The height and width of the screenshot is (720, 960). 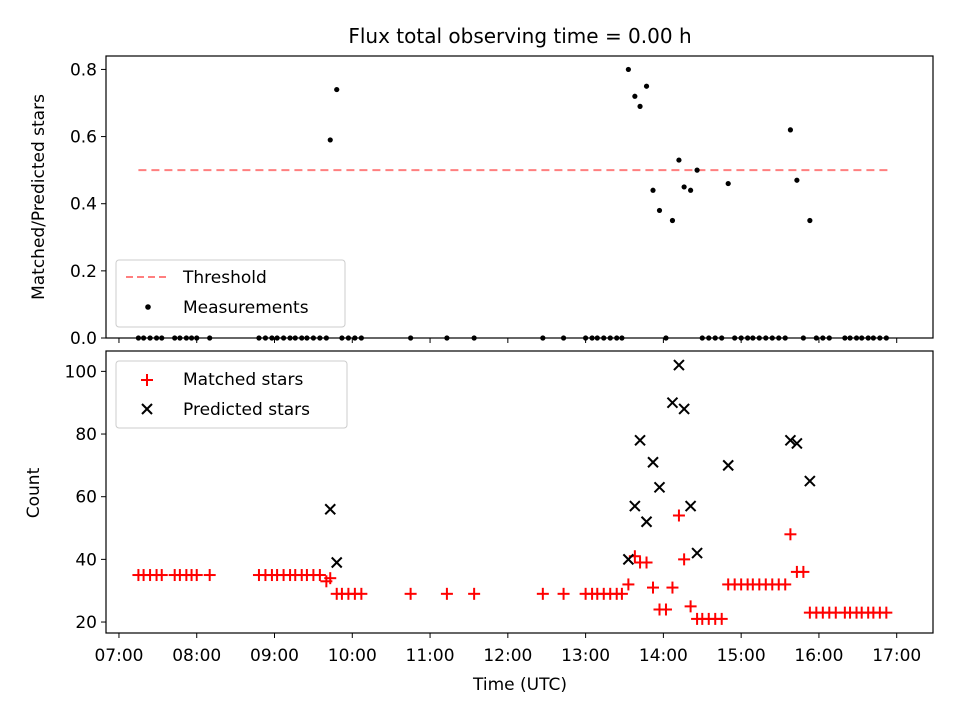 I want to click on bottom-x-axis-label: Time (UTC), so click(x=519, y=685).